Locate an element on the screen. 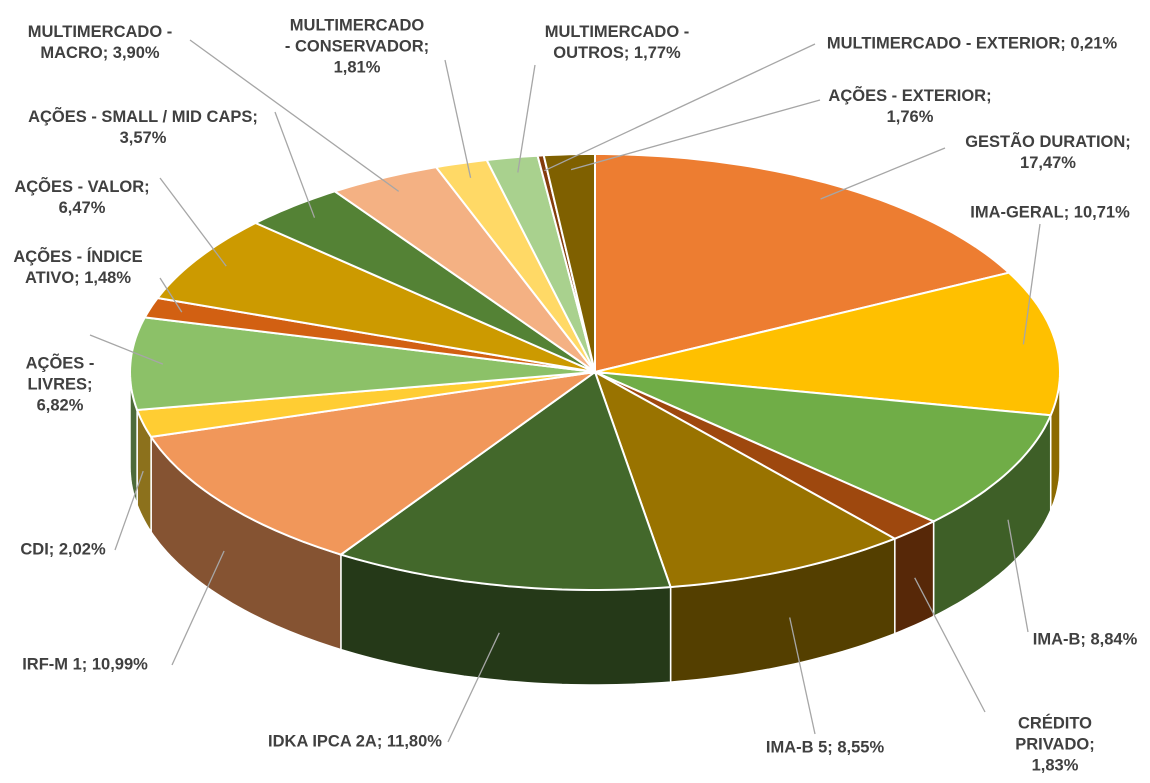  data-label: IMA-GERAL; 10,71% is located at coordinates (1050, 212).